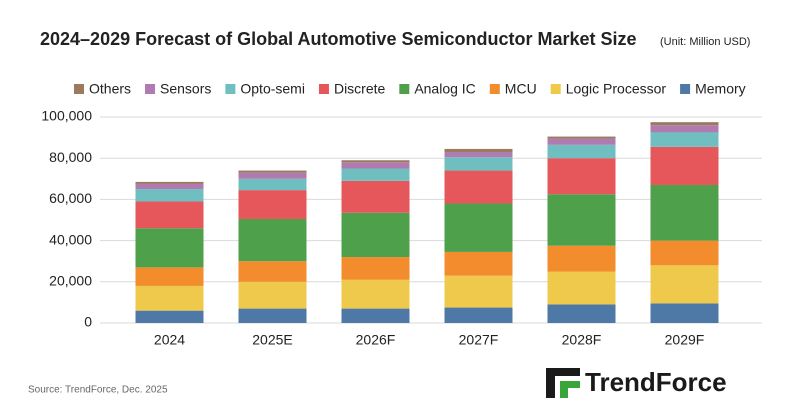 The width and height of the screenshot is (800, 415). Describe the element at coordinates (66, 116) in the screenshot. I see `y-tick-label: 100,000` at that location.